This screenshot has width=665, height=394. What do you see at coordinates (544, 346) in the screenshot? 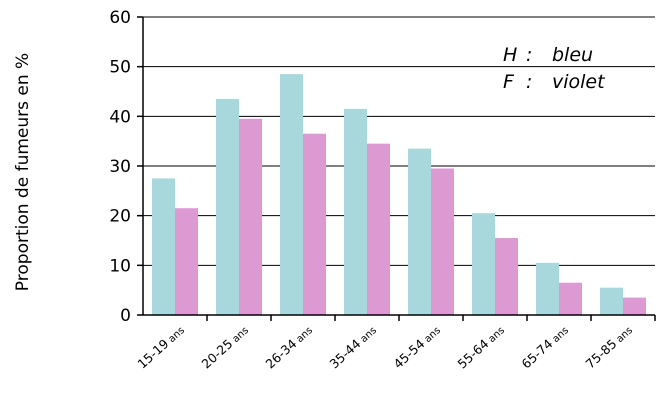
I see `x-tick-label-65-74: 65-74 ans` at bounding box center [544, 346].